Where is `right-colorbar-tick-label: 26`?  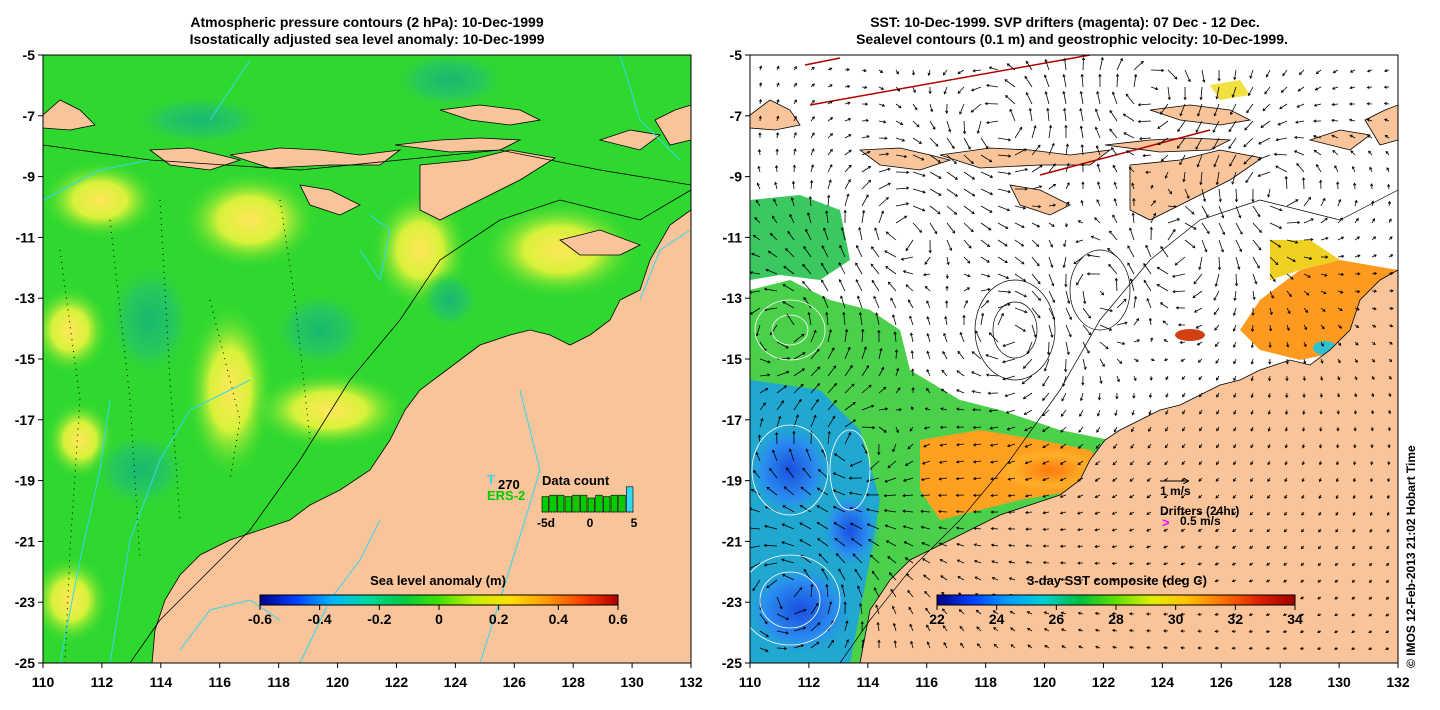 right-colorbar-tick-label: 26 is located at coordinates (1057, 619).